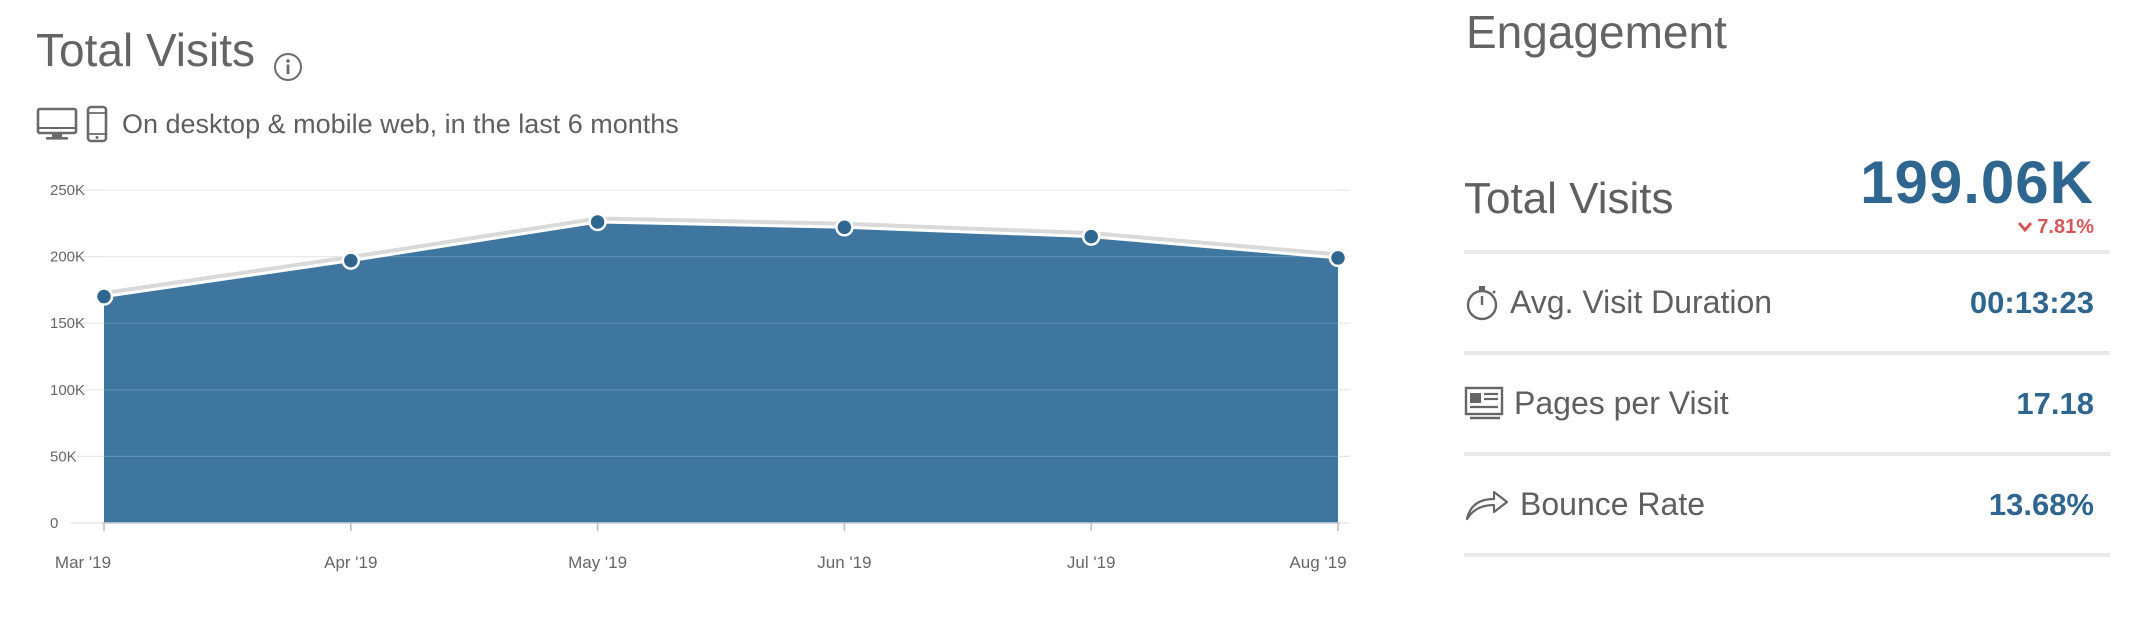 The height and width of the screenshot is (638, 2148). I want to click on pages-per-visit-value-box: 17.18, so click(2063, 404).